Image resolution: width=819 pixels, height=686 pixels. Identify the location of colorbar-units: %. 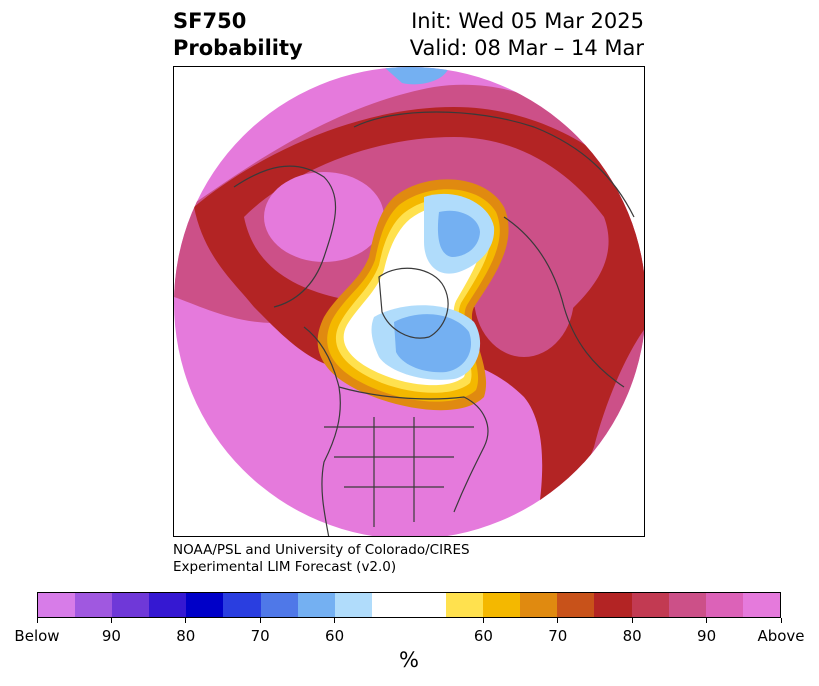
(409, 660).